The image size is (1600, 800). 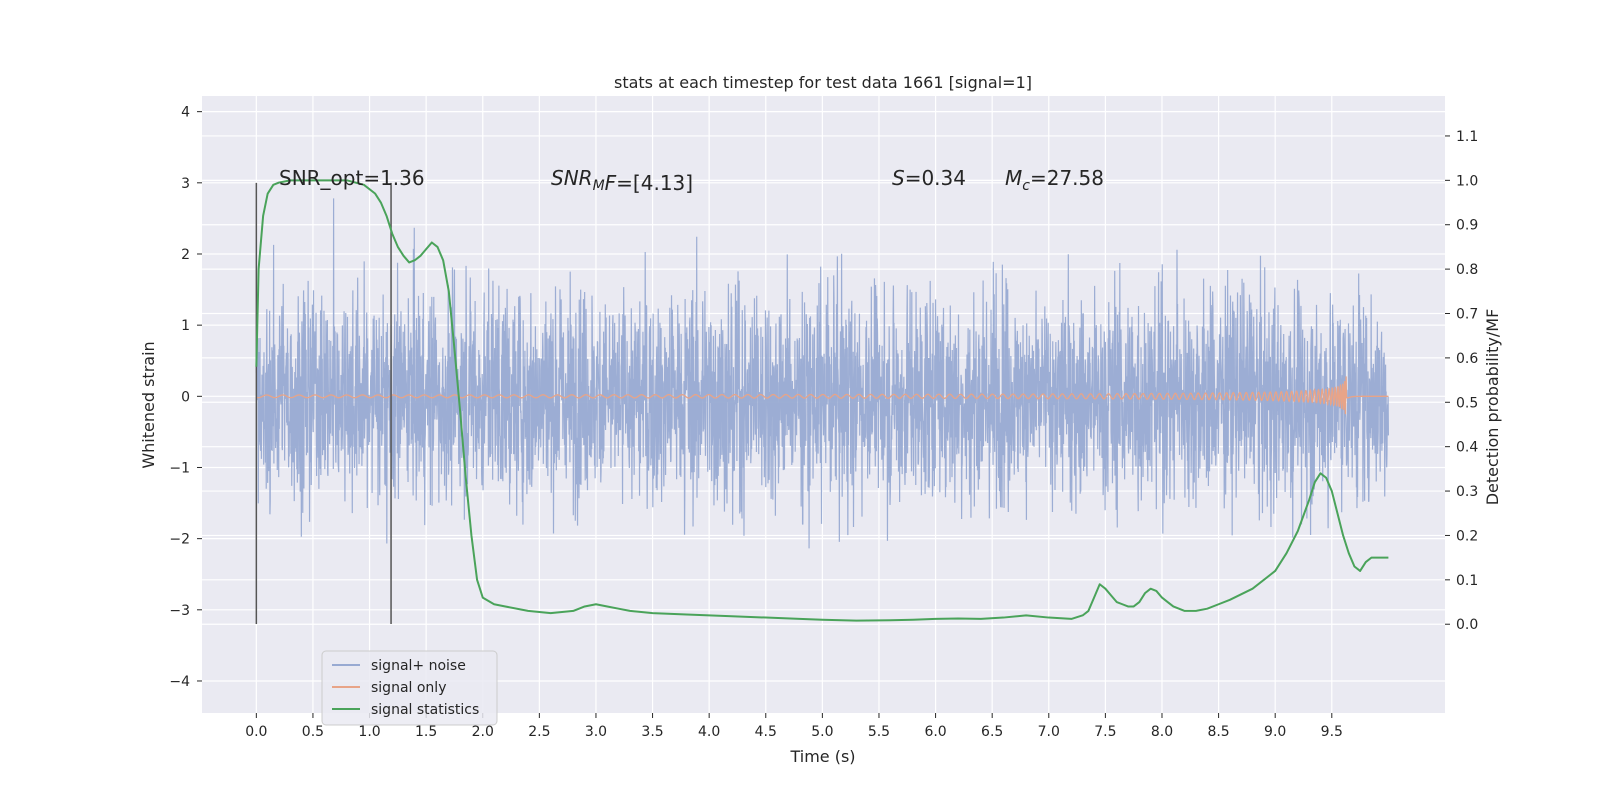 What do you see at coordinates (709, 732) in the screenshot?
I see `x-tick-label: 4.0` at bounding box center [709, 732].